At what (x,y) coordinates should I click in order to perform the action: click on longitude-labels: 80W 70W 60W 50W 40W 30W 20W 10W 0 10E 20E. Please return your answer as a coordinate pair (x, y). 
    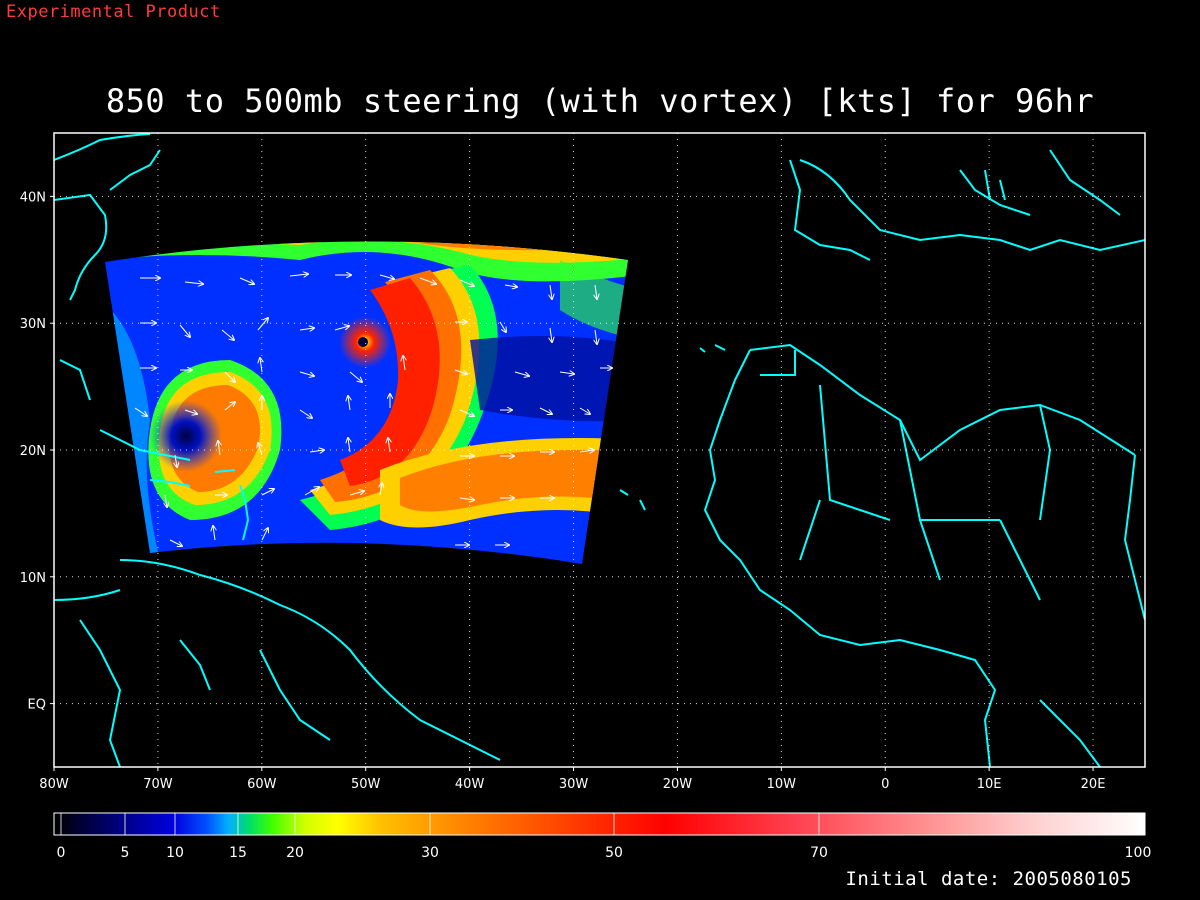
    Looking at the image, I should click on (572, 779).